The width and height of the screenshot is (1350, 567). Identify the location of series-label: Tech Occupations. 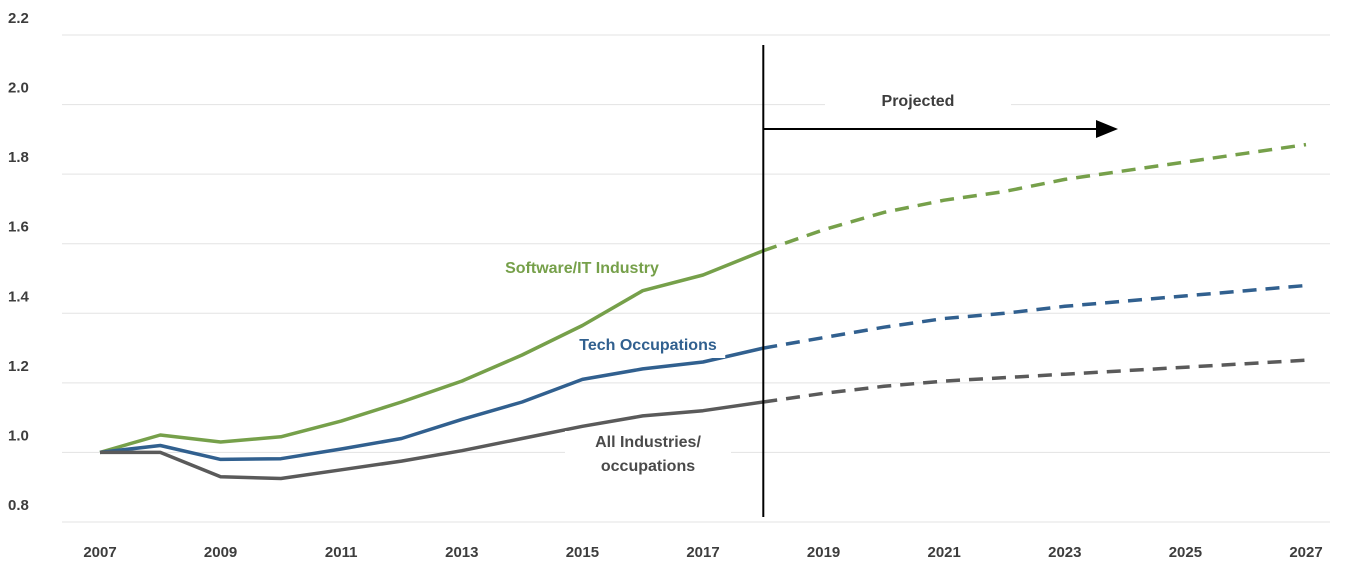
(648, 346).